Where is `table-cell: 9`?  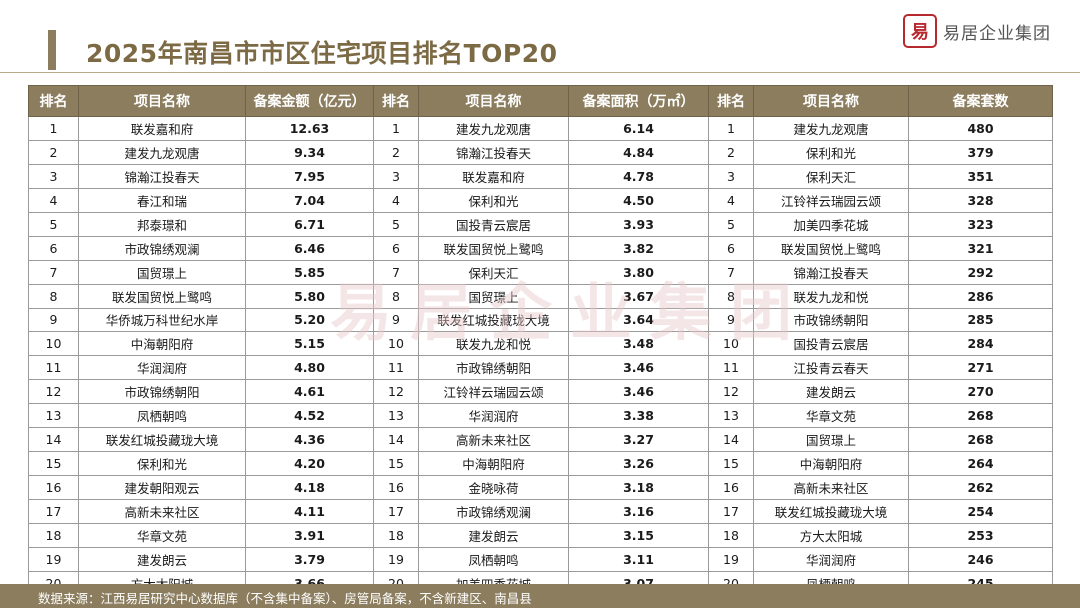 table-cell: 9 is located at coordinates (731, 320).